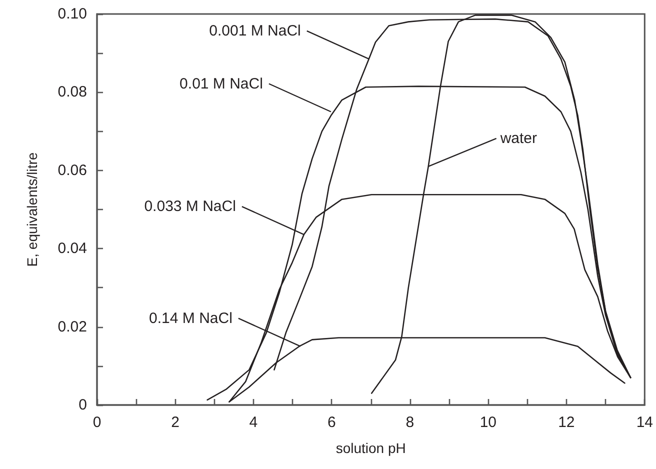 This screenshot has width=656, height=469. I want to click on x-tick-label: 2, so click(175, 422).